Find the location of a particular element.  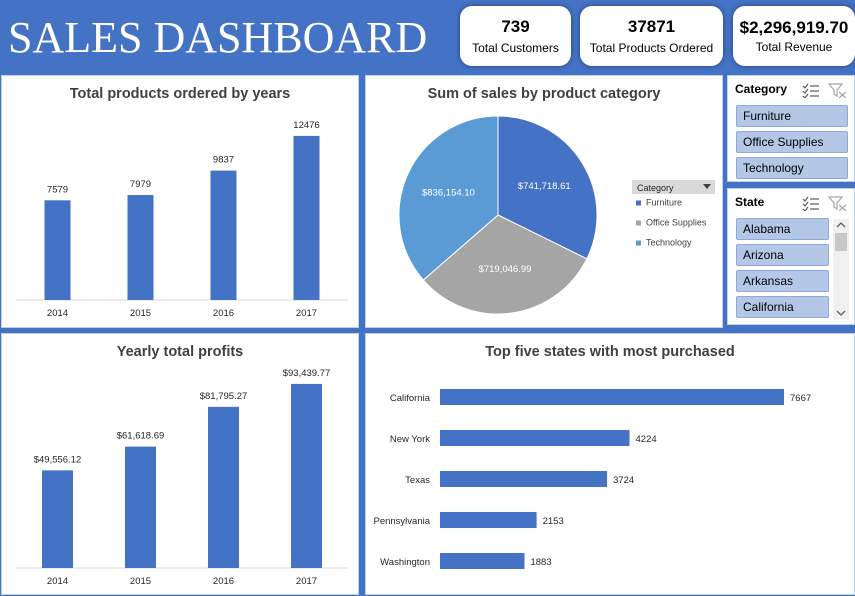

kpi-card-total-revenue: $2,296,919.70 Total Revenue is located at coordinates (794, 36).